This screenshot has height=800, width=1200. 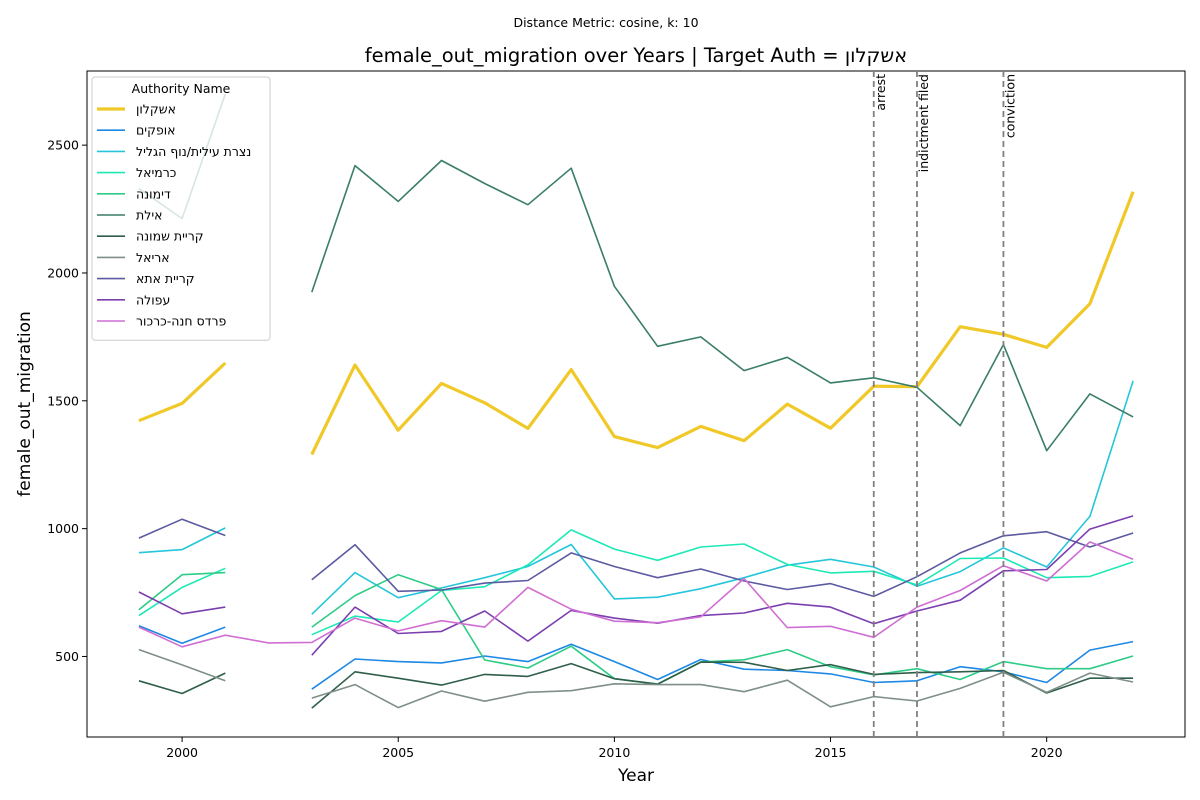 I want to click on chart-suptitle: Distance Metric: cosine, k: 10, so click(x=605, y=22).